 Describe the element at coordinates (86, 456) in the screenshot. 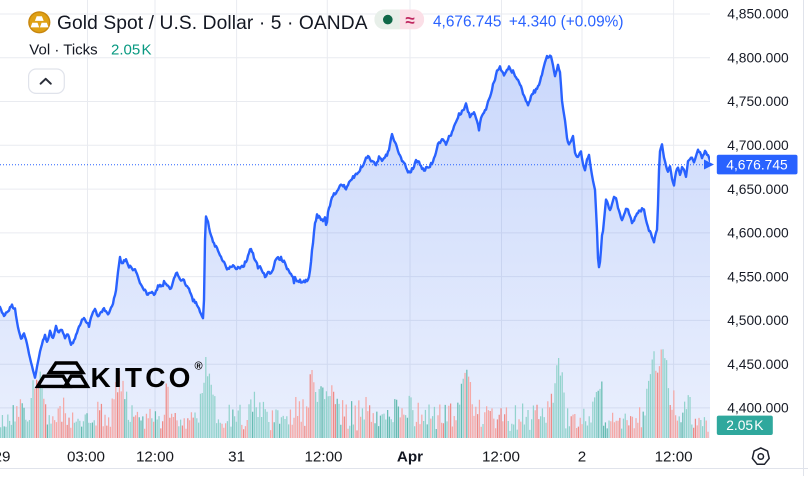

I see `svg-text: 03:00` at that location.